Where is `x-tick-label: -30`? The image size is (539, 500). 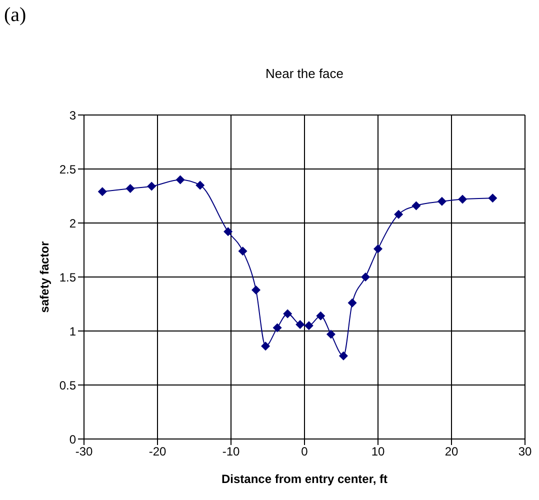
x-tick-label: -30 is located at coordinates (84, 451).